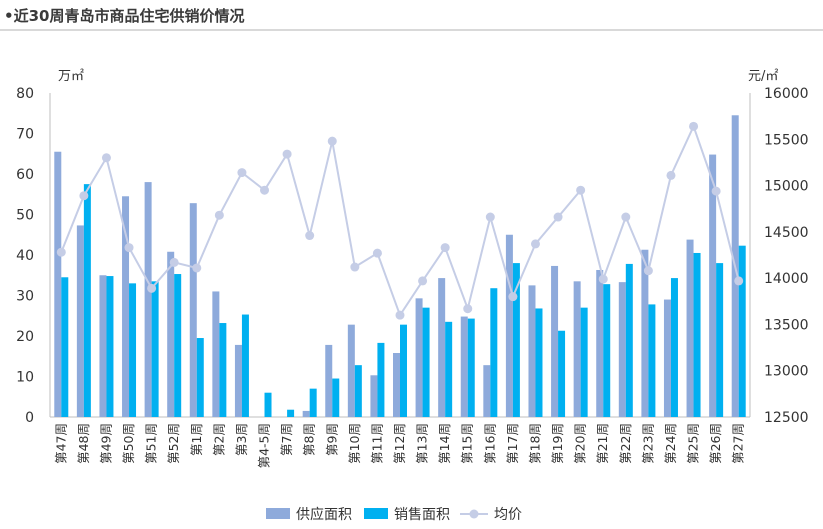 This screenshot has width=823, height=529. What do you see at coordinates (173, 443) in the screenshot?
I see `x-tick-label: 第52周` at bounding box center [173, 443].